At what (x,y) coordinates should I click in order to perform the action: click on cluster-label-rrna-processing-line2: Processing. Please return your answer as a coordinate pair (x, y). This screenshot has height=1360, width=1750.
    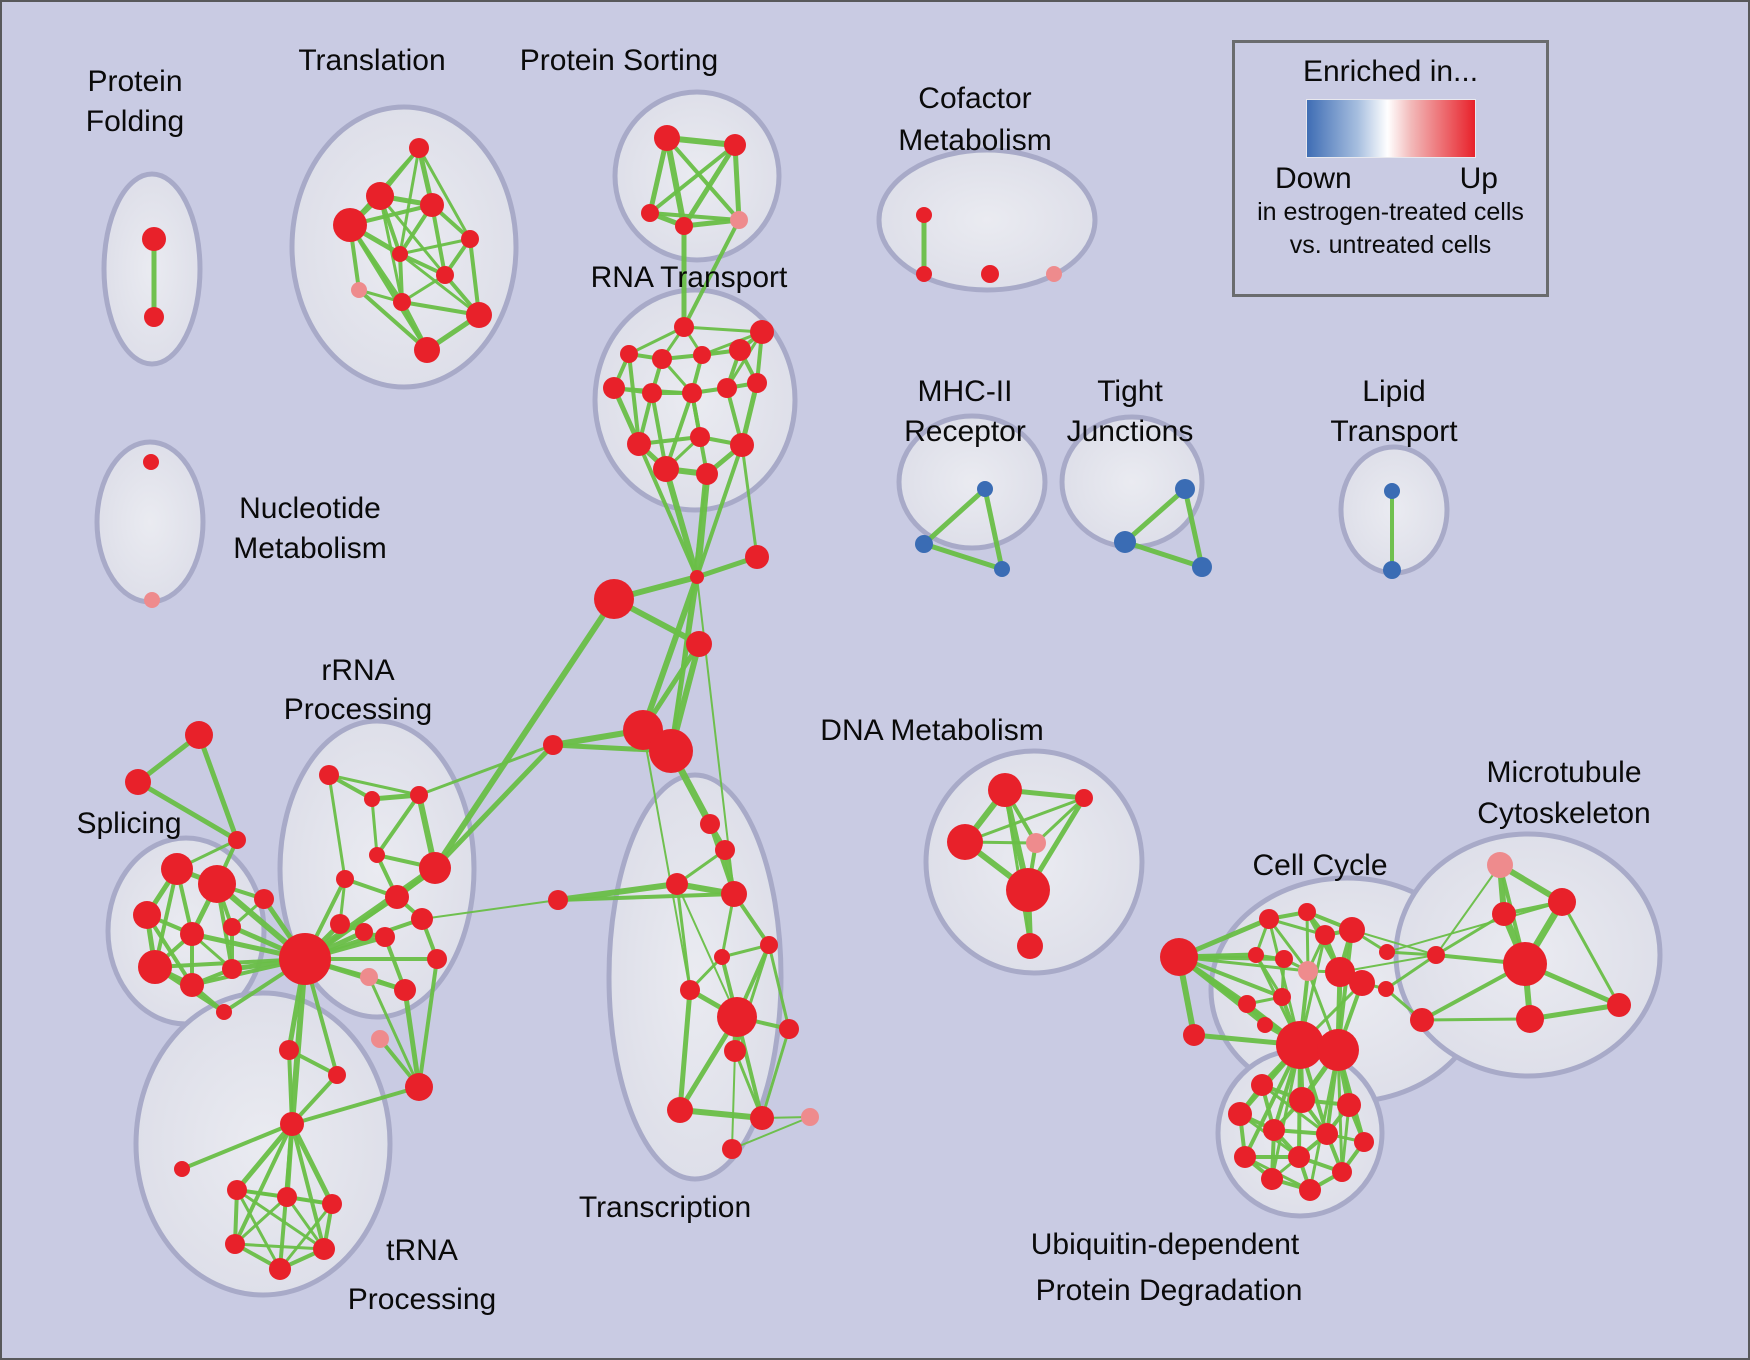
    Looking at the image, I should click on (358, 709).